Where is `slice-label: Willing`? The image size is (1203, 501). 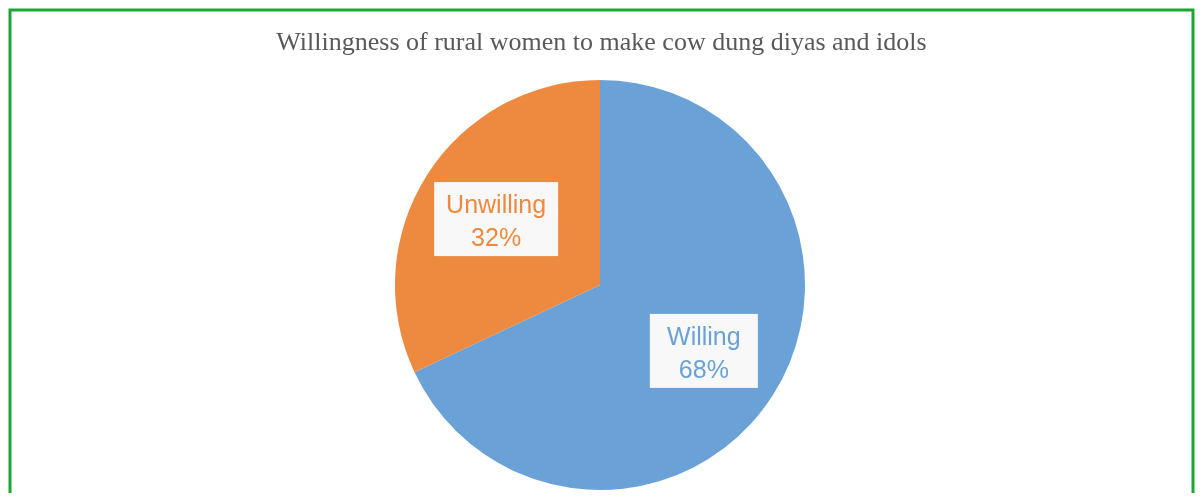 slice-label: Willing is located at coordinates (704, 335).